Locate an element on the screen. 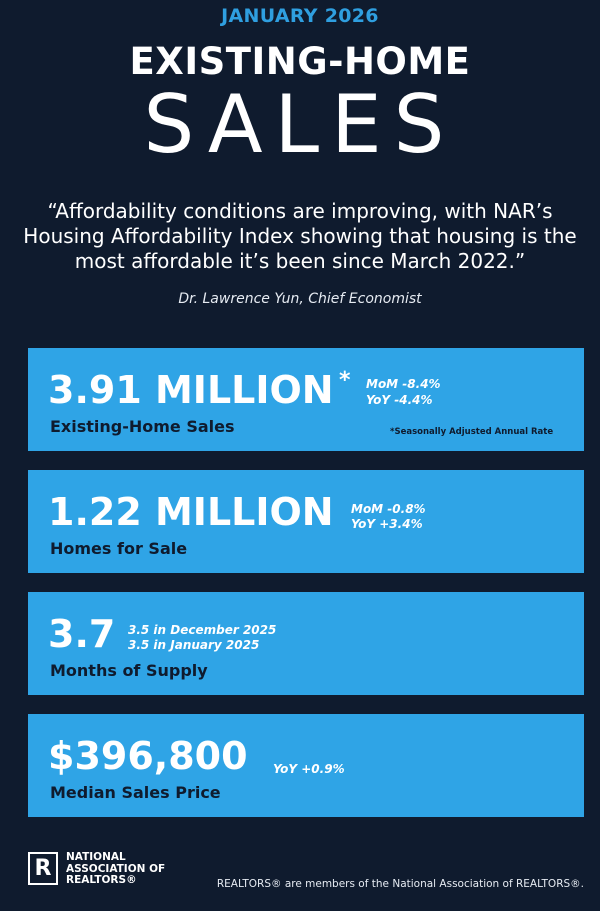 This screenshot has height=911, width=600. price-label: Median Sales Price is located at coordinates (135, 792).